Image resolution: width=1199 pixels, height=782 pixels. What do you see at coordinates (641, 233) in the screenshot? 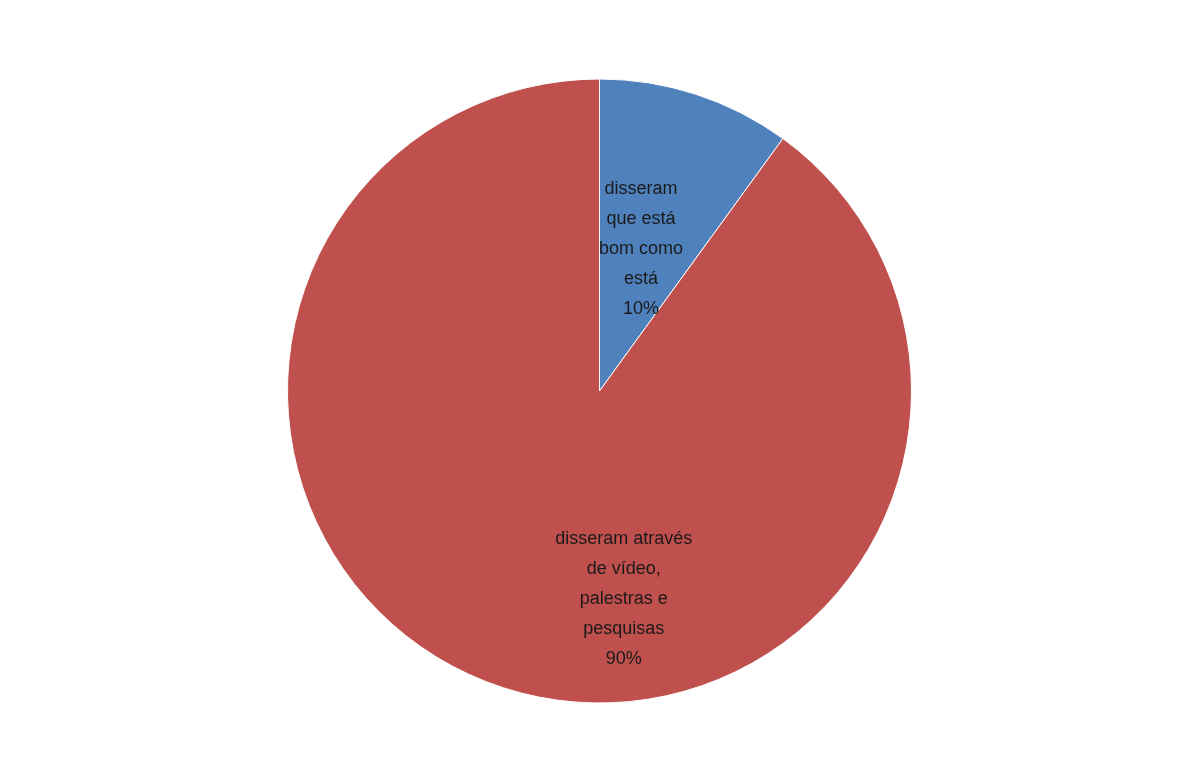
I see `slice-label: disseram que está bom como está` at bounding box center [641, 233].